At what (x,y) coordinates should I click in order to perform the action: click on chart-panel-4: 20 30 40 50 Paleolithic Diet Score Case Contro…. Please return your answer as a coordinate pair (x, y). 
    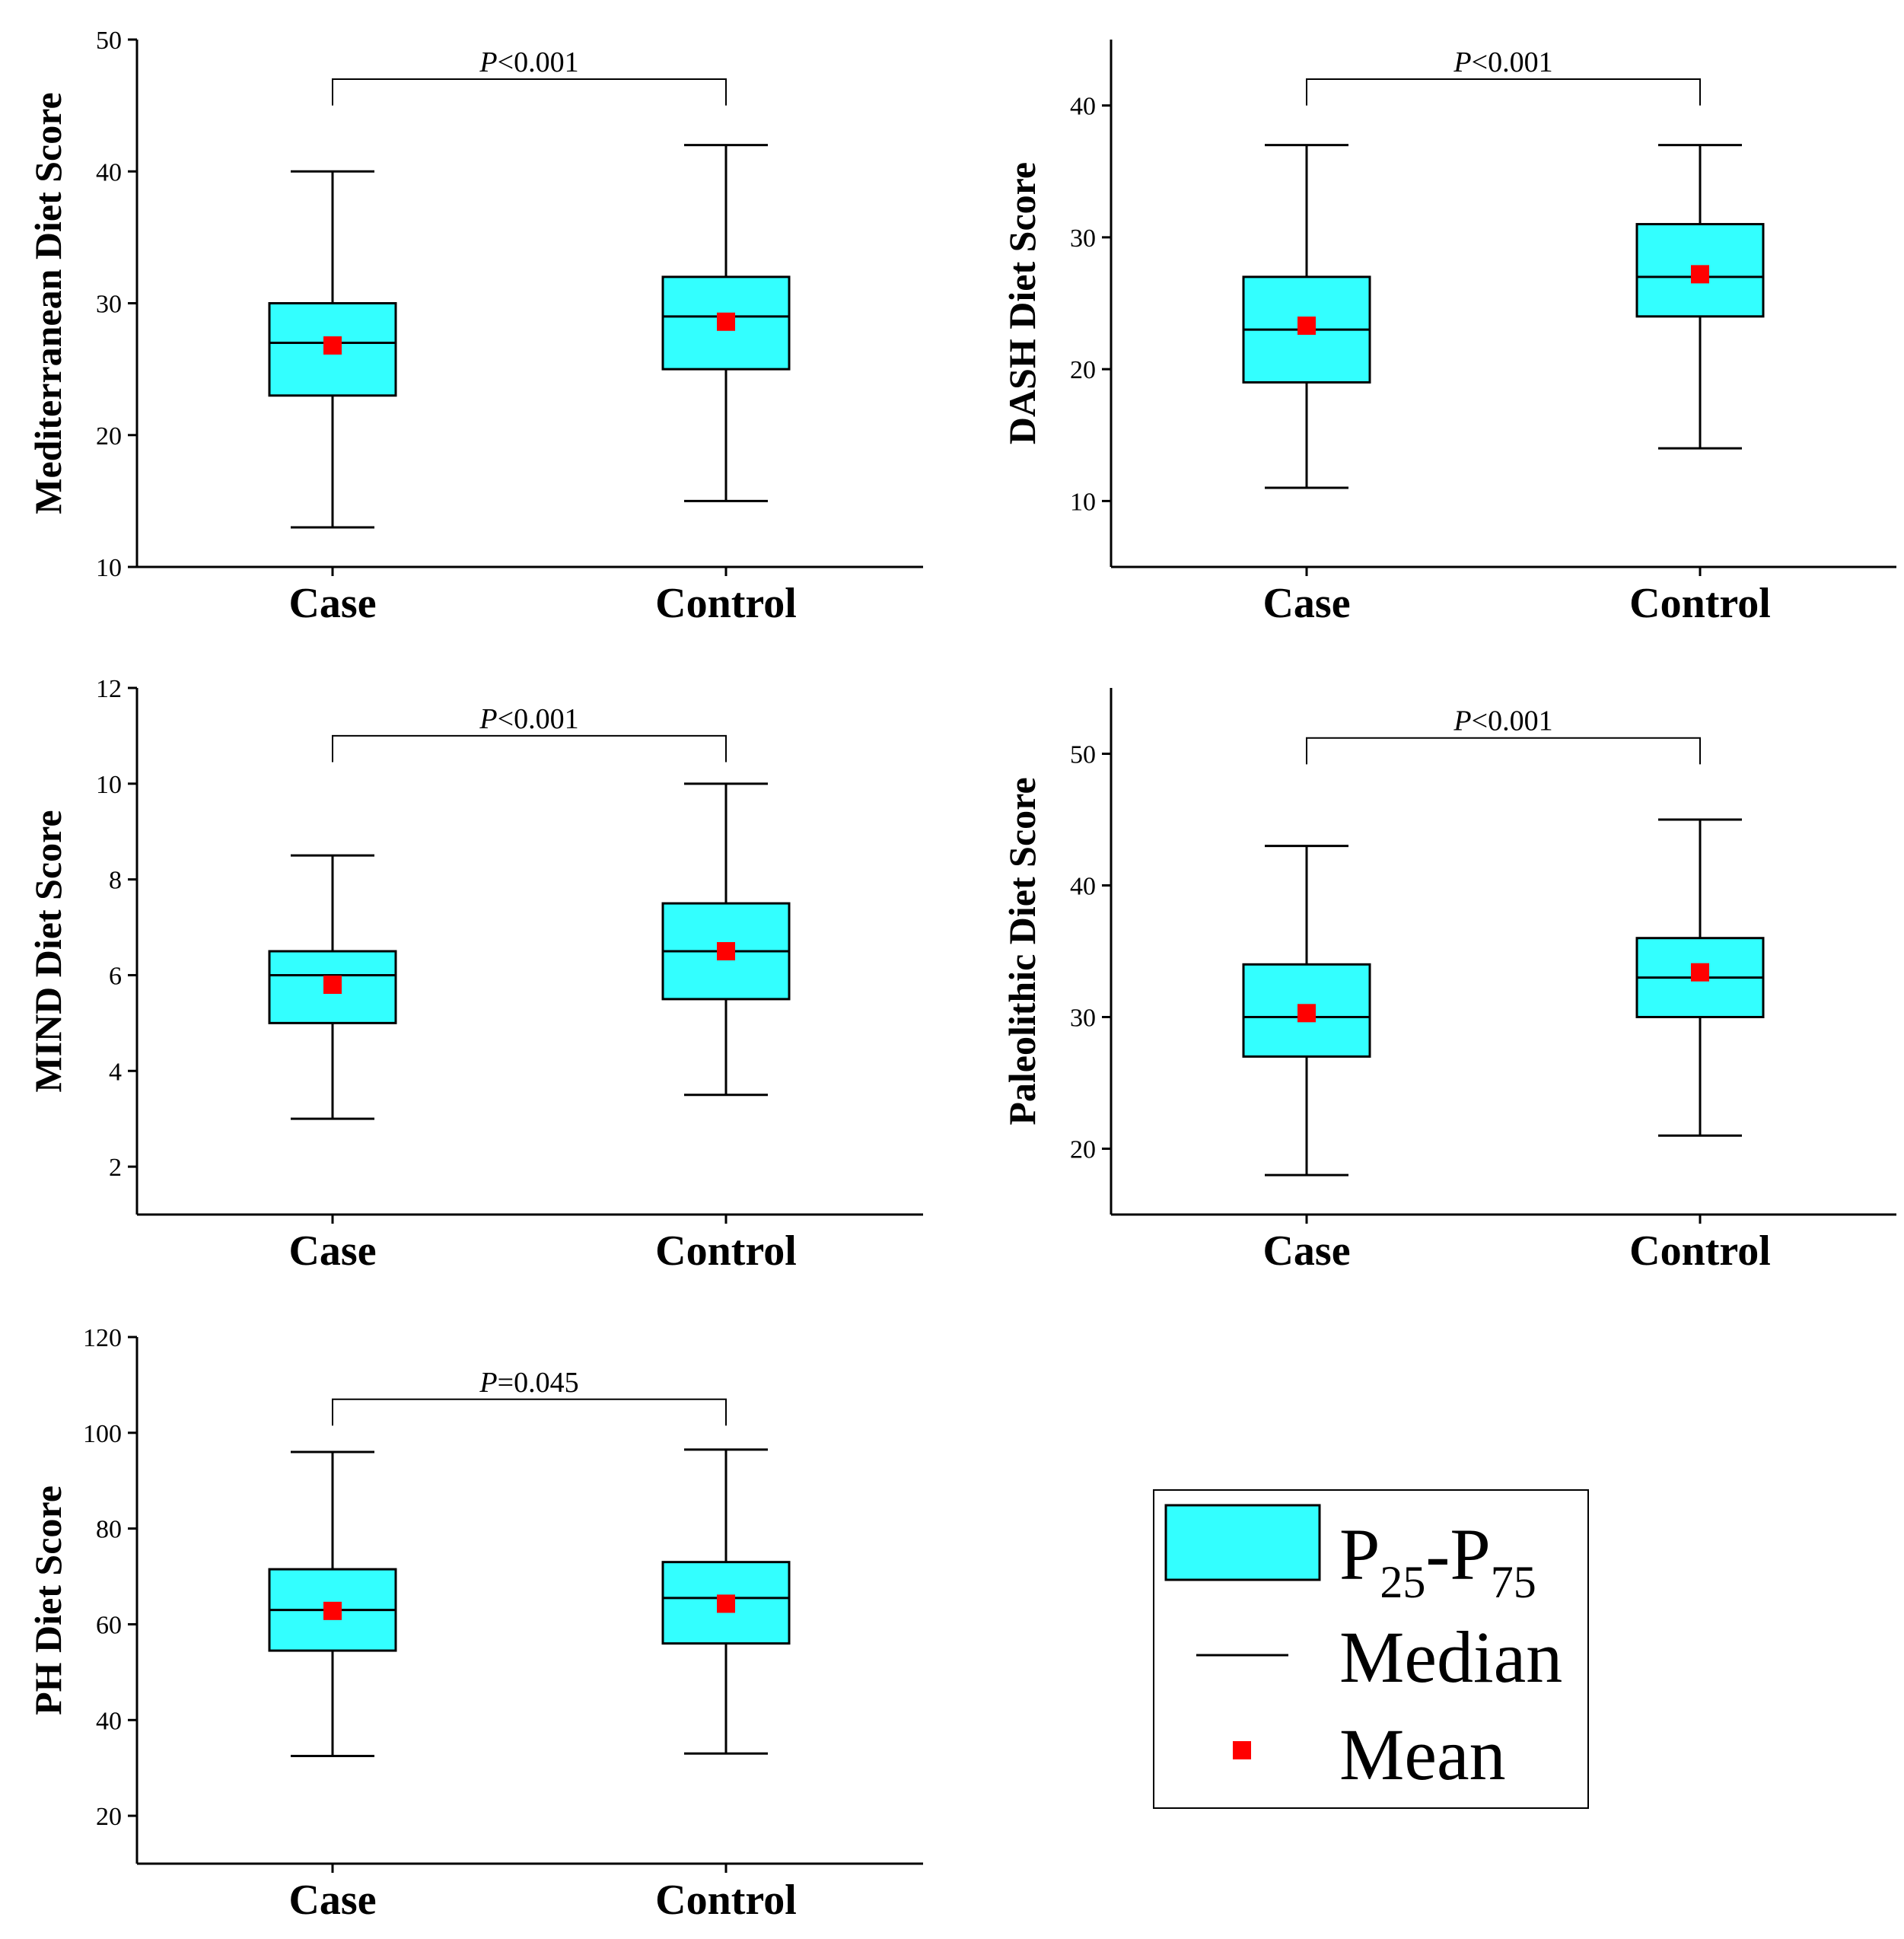
    Looking at the image, I should click on (1448, 981).